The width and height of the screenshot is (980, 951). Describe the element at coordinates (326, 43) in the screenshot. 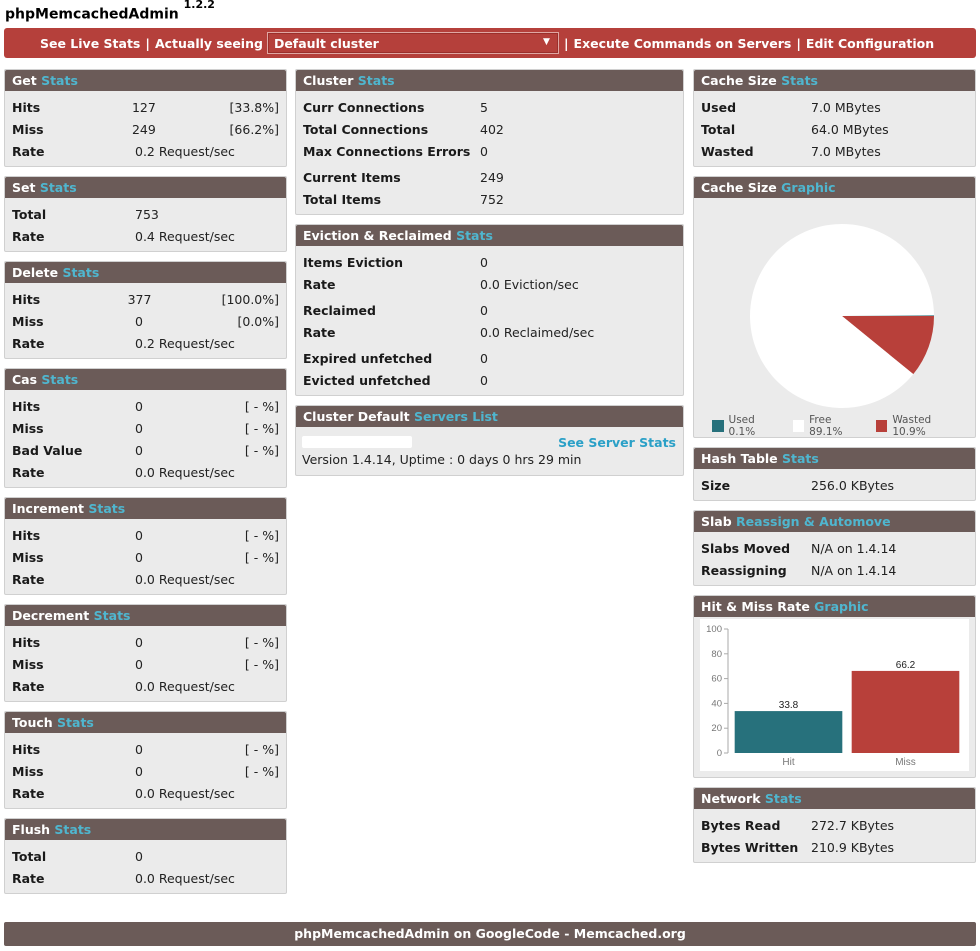

I see `cluster-select-value: Default cluster` at that location.